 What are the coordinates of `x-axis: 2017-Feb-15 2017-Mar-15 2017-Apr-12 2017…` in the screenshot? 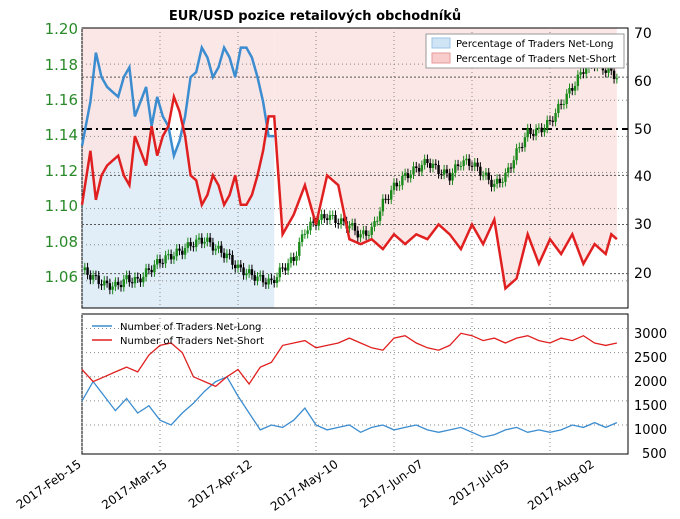 It's located at (305, 485).